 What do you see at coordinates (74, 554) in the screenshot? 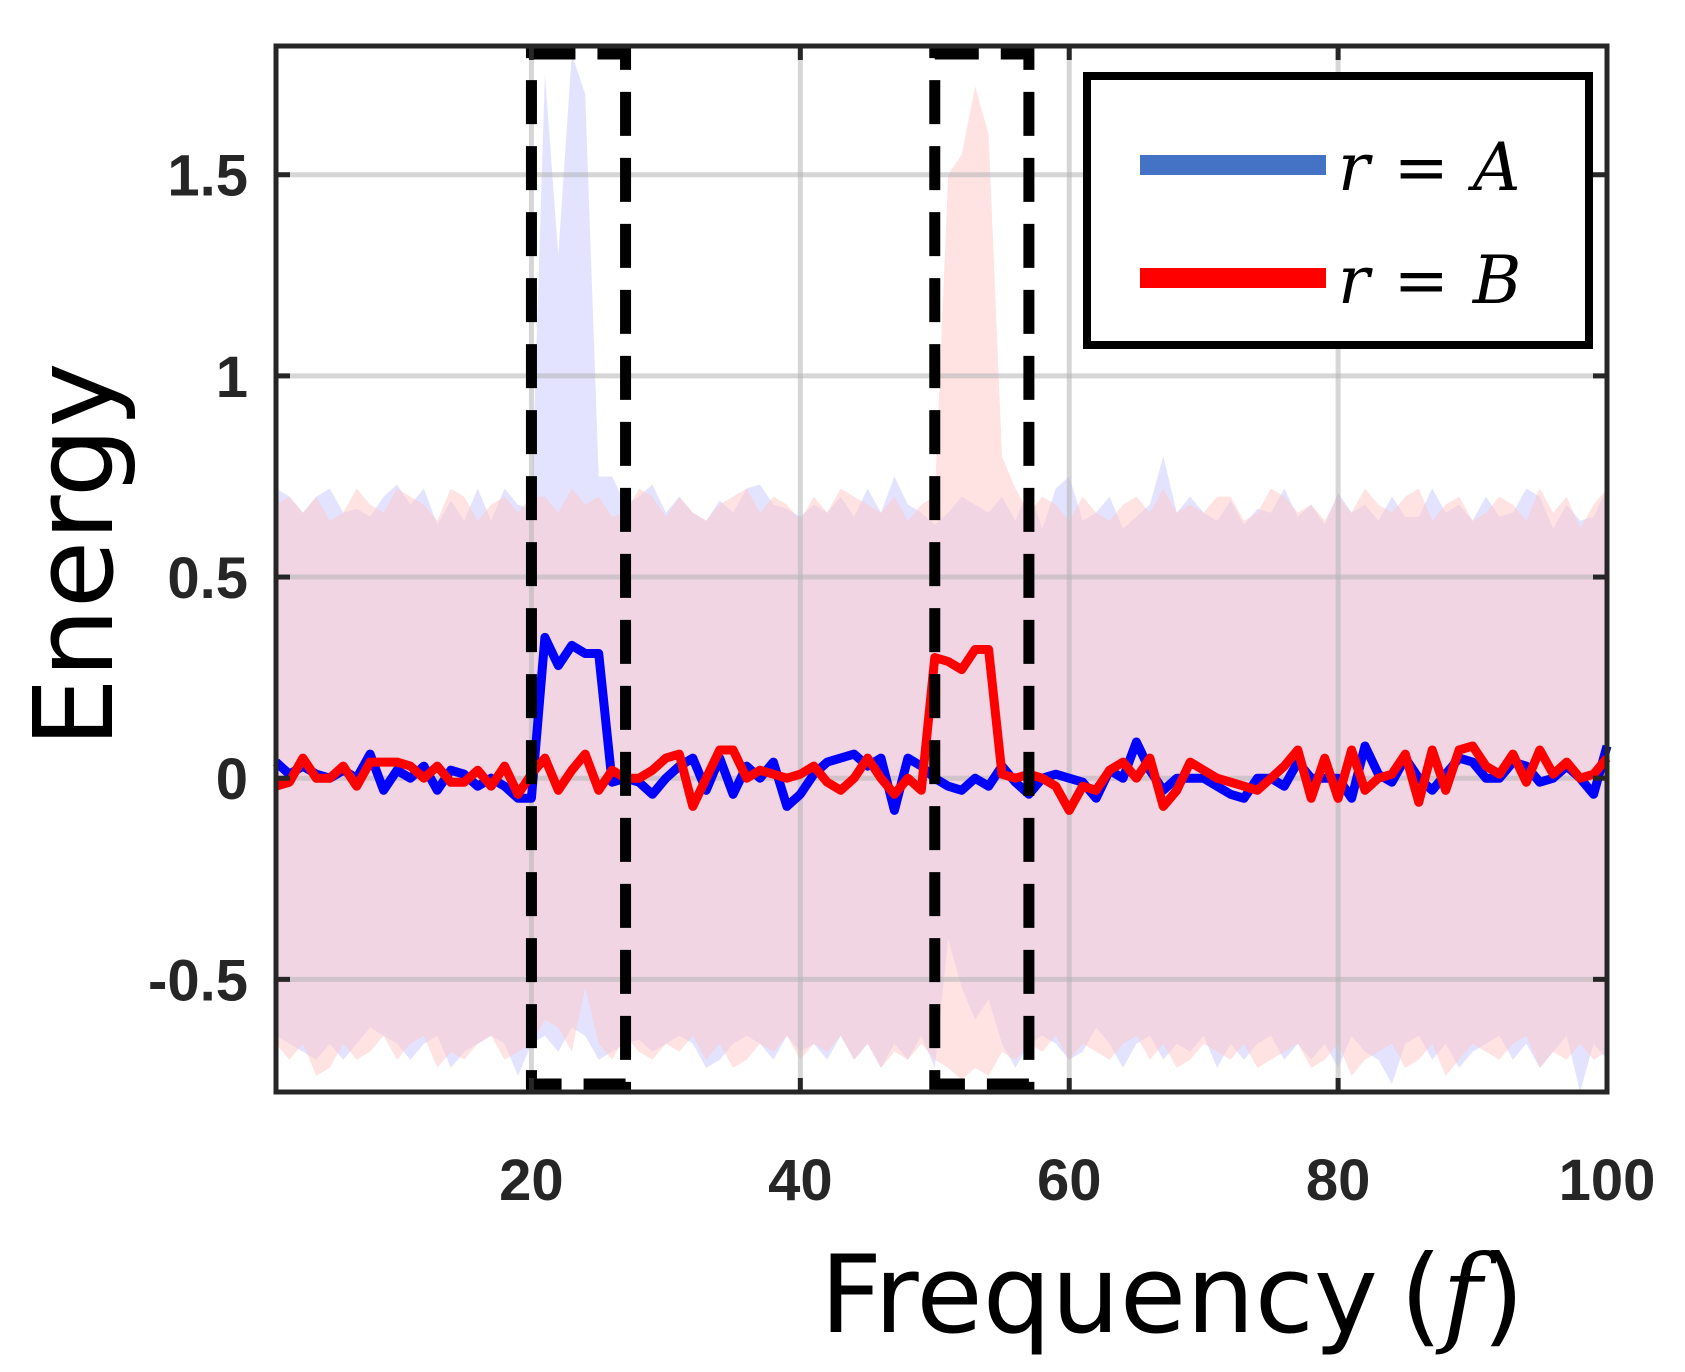
I see `y-axis-title: Energy` at bounding box center [74, 554].